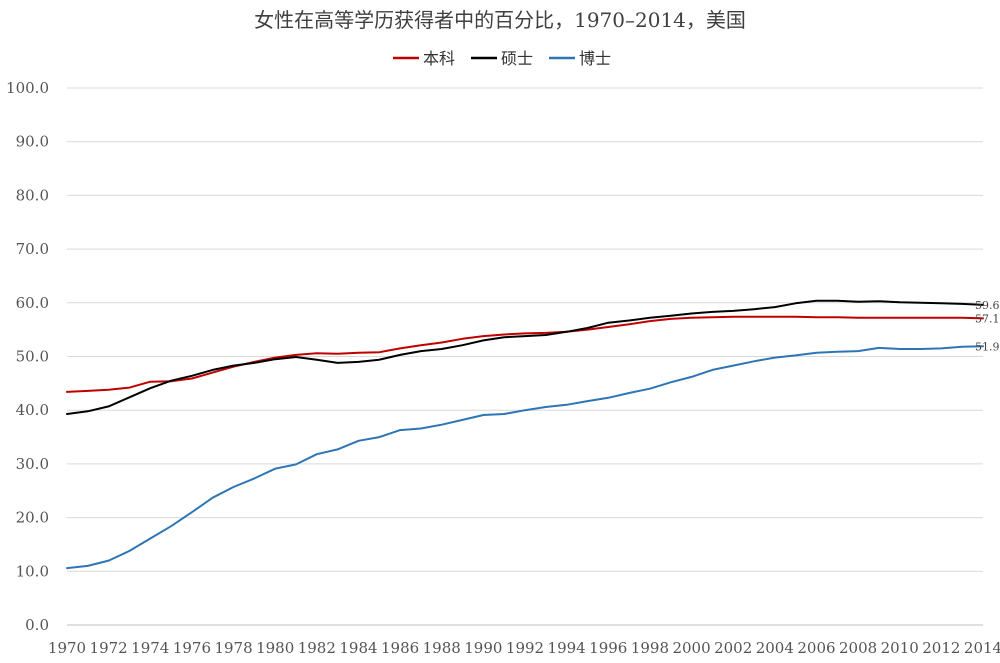 The image size is (1000, 663). What do you see at coordinates (691, 648) in the screenshot?
I see `x-tick-label: 2000` at bounding box center [691, 648].